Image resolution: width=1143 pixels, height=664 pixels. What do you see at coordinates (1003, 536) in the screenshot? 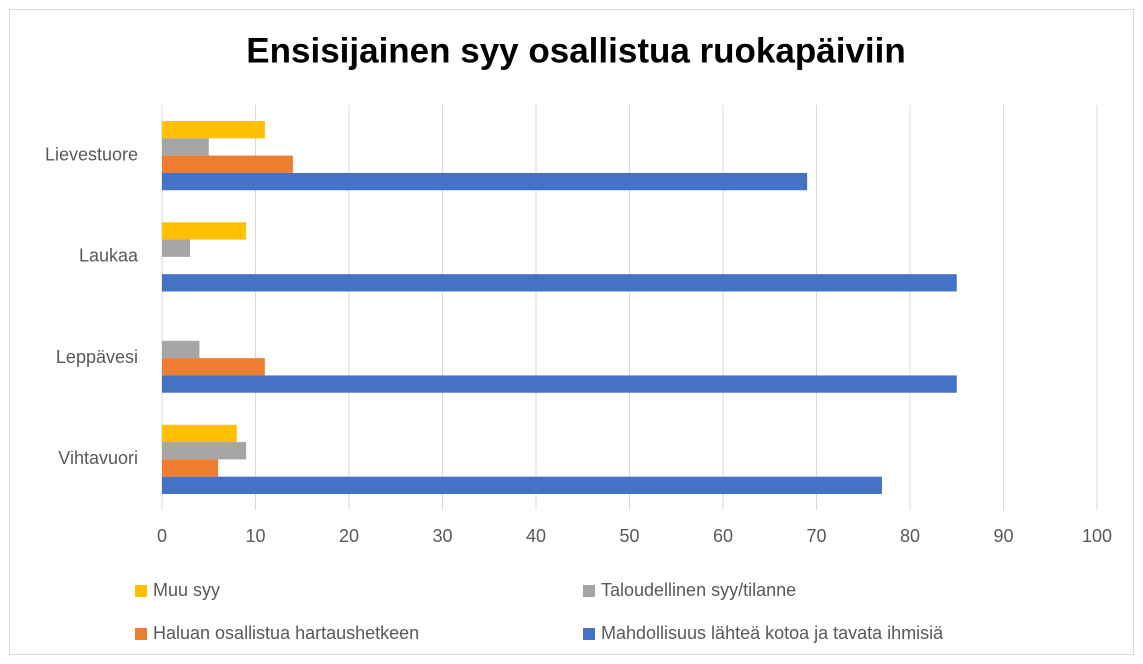
I see `x-tick-label: 90` at bounding box center [1003, 536].